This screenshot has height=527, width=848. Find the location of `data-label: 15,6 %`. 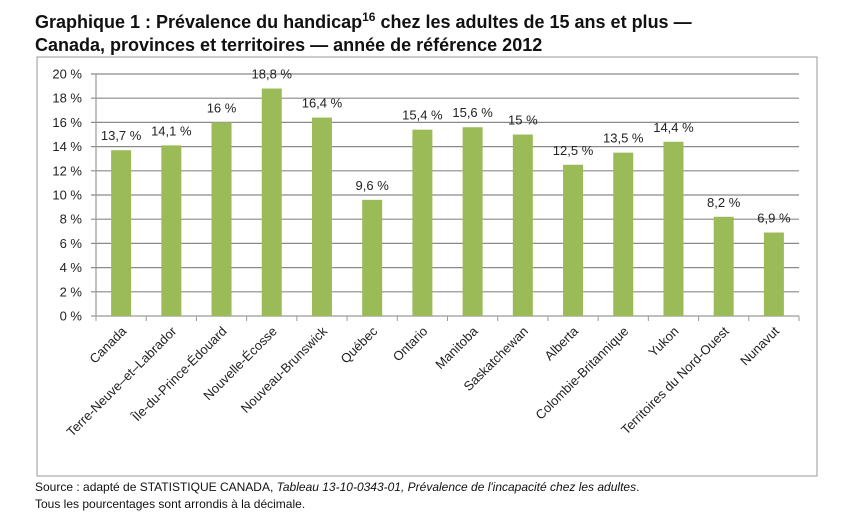

data-label: 15,6 % is located at coordinates (472, 112).